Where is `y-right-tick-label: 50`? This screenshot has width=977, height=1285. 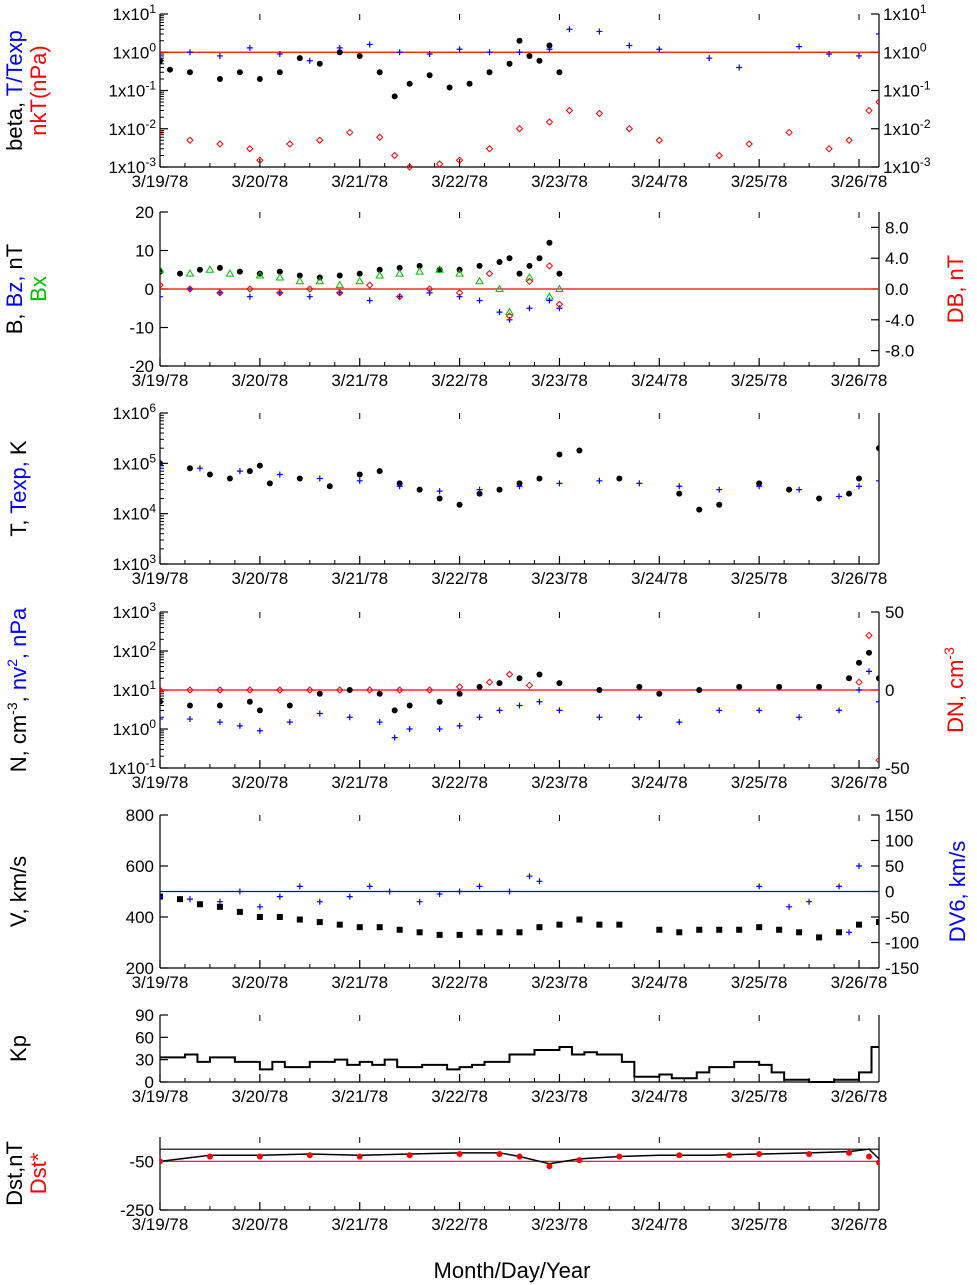 y-right-tick-label: 50 is located at coordinates (894, 612).